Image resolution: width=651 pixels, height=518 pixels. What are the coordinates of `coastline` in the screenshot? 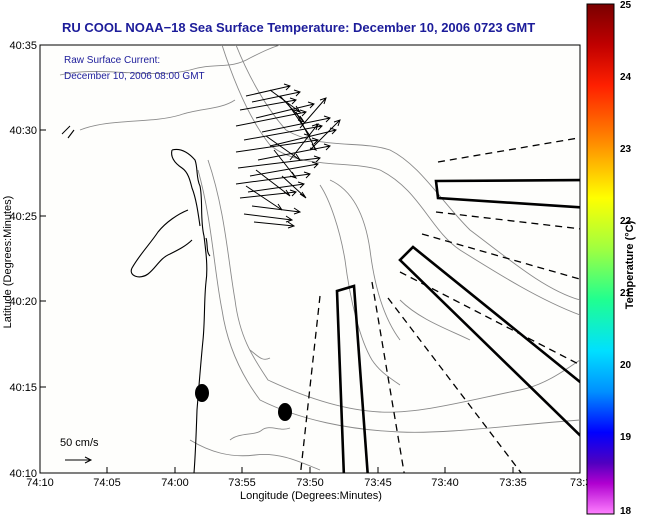 It's located at (139, 301).